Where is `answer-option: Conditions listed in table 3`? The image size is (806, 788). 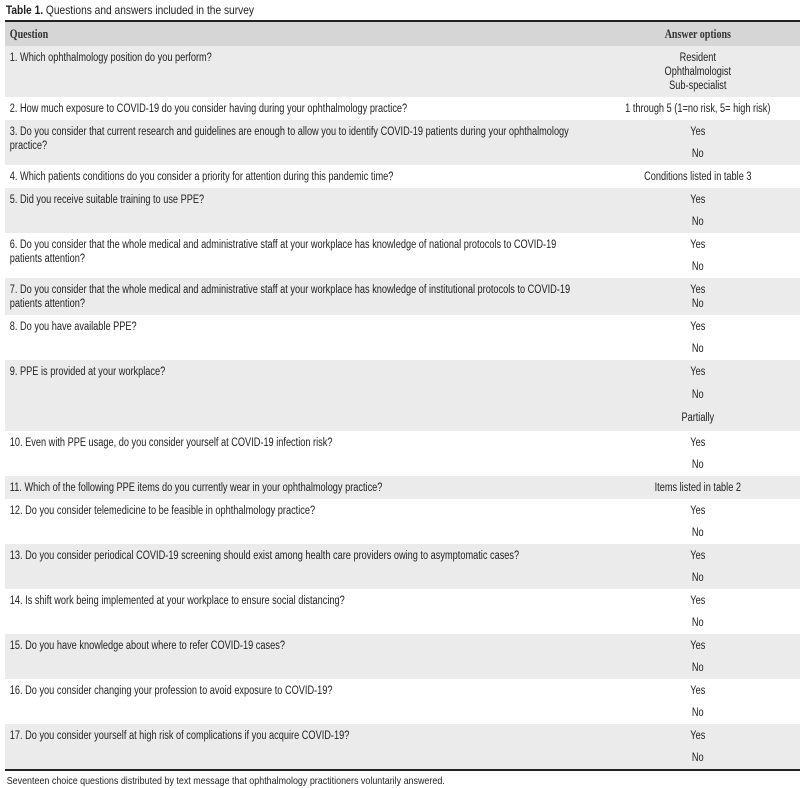
answer-option: Conditions listed in table 3 is located at coordinates (698, 177).